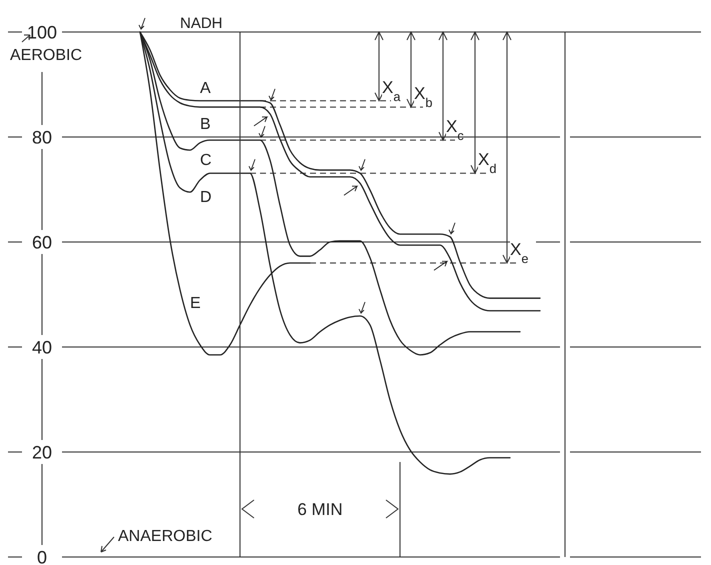  What do you see at coordinates (165, 536) in the screenshot?
I see `annotation: ANAEROBIC` at bounding box center [165, 536].